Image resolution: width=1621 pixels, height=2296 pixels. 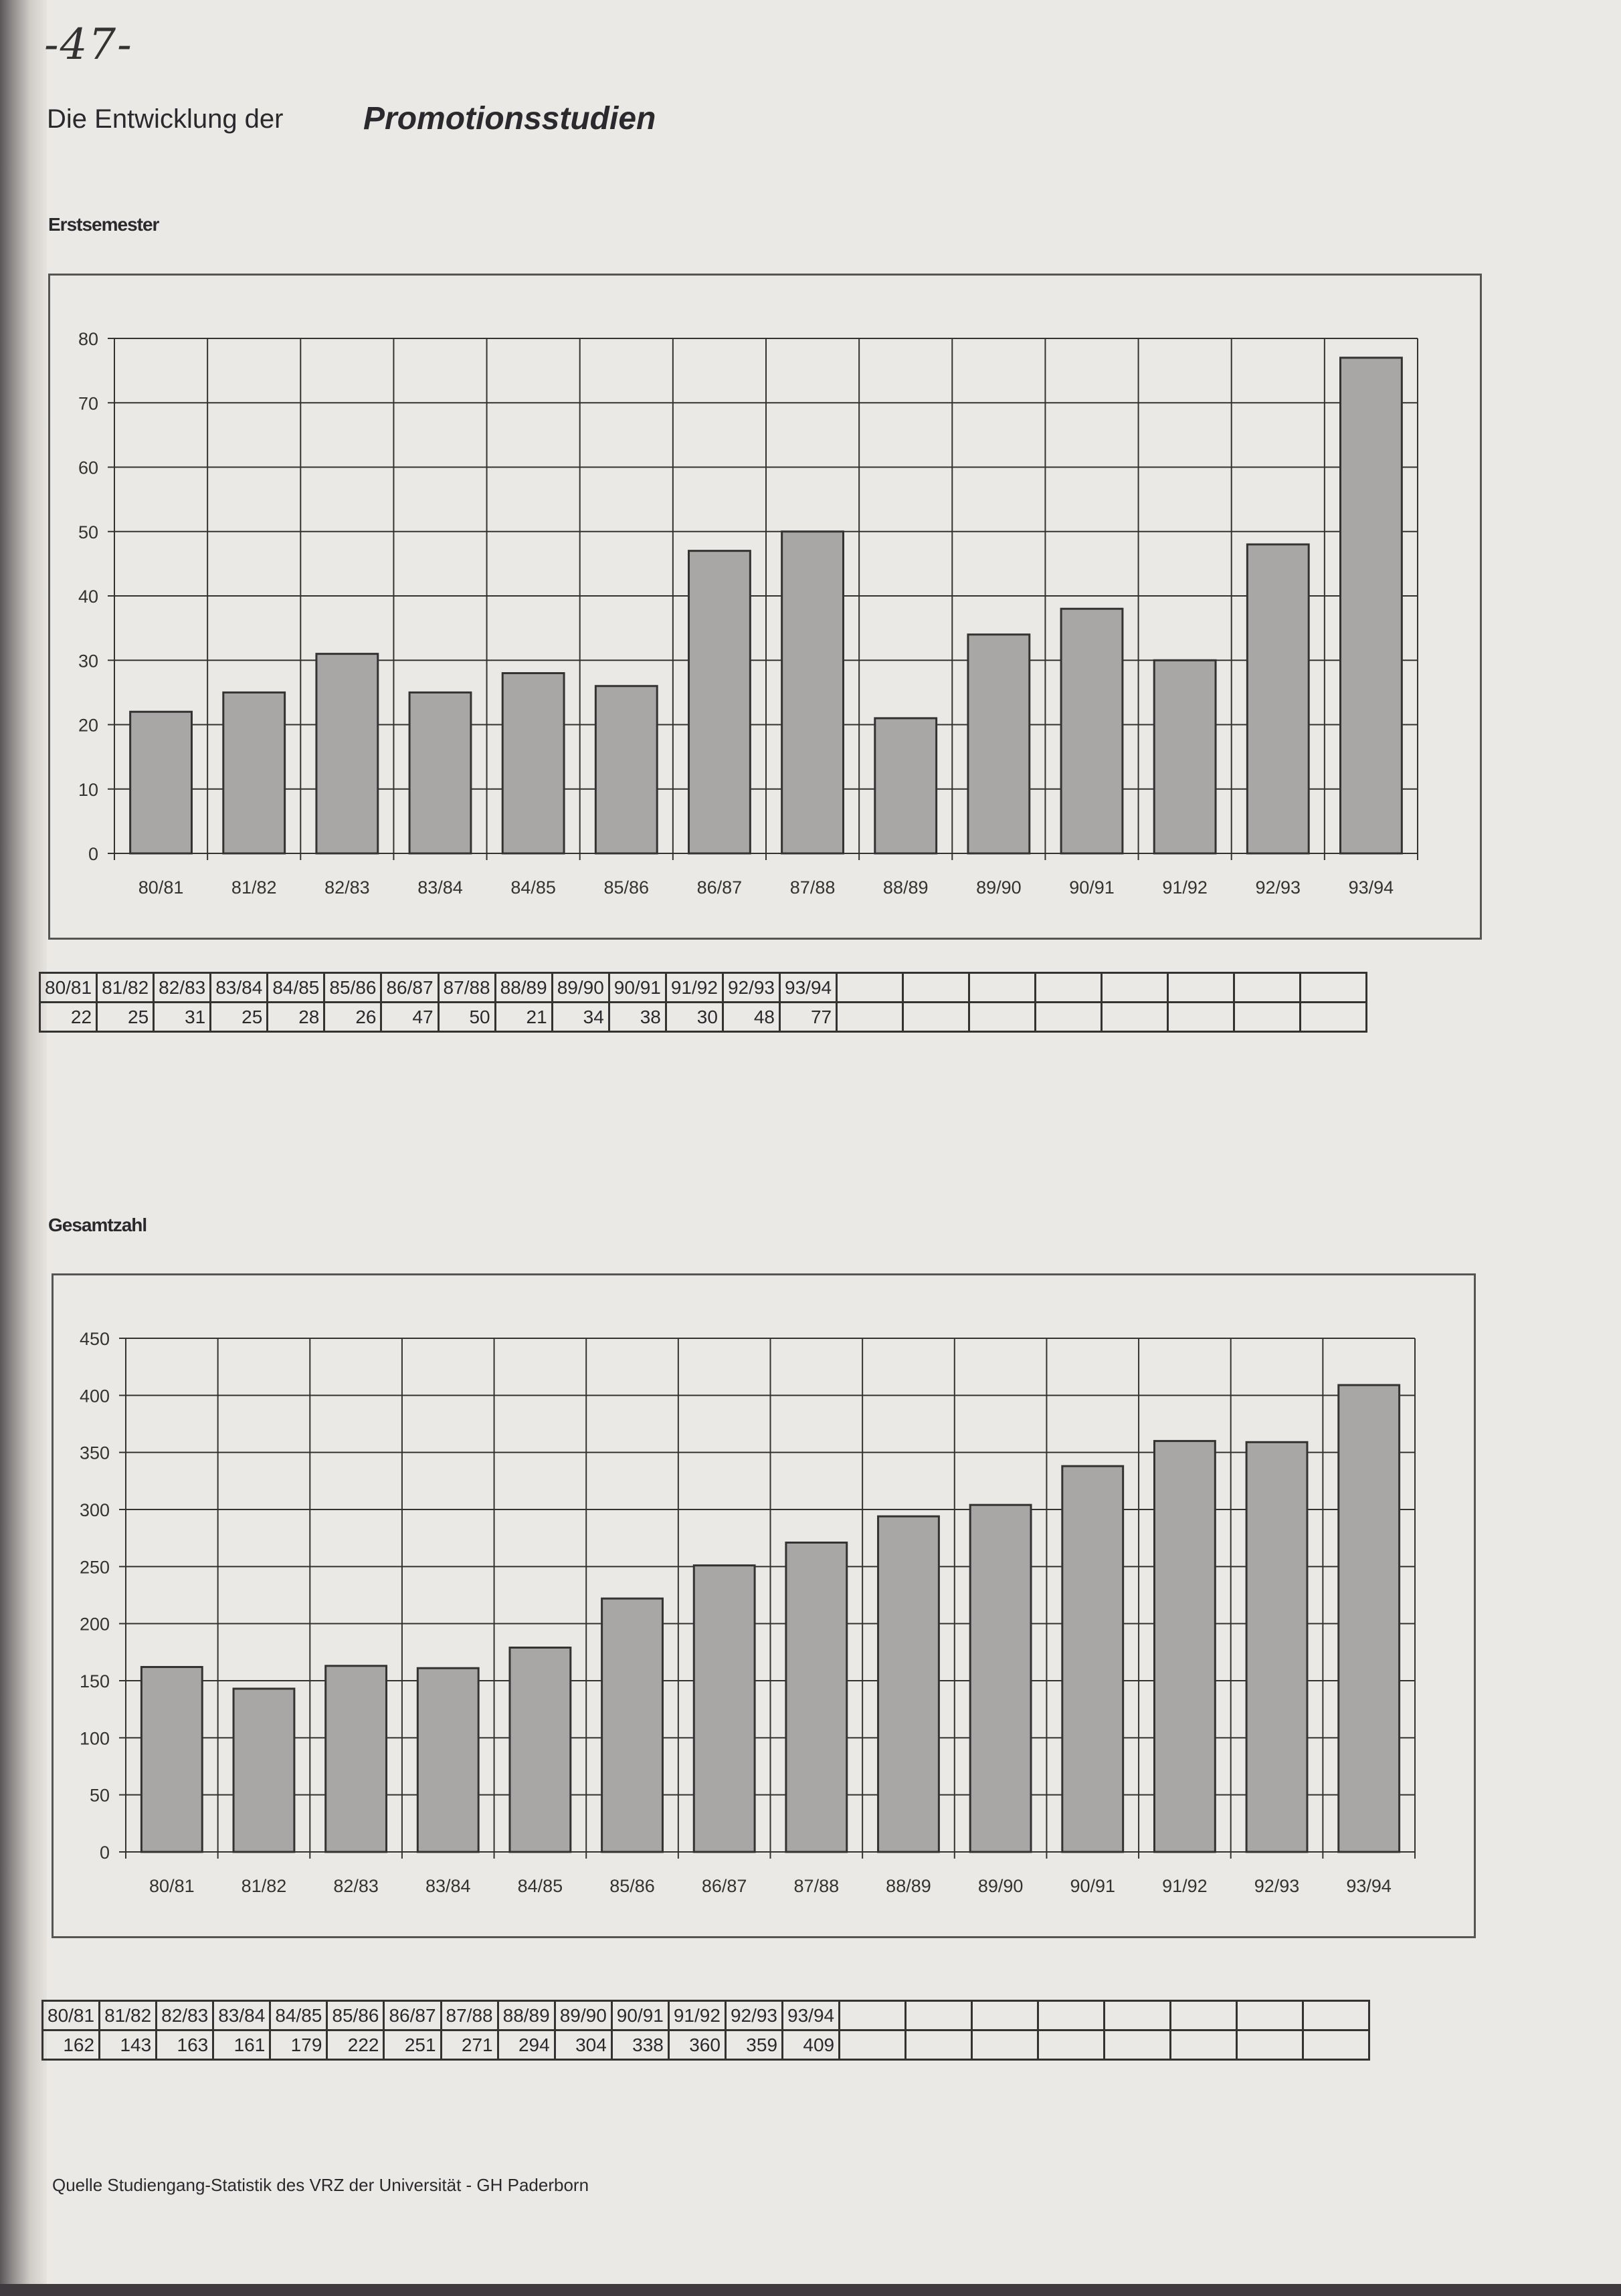 I want to click on y-tick-label: 10, so click(x=88, y=790).